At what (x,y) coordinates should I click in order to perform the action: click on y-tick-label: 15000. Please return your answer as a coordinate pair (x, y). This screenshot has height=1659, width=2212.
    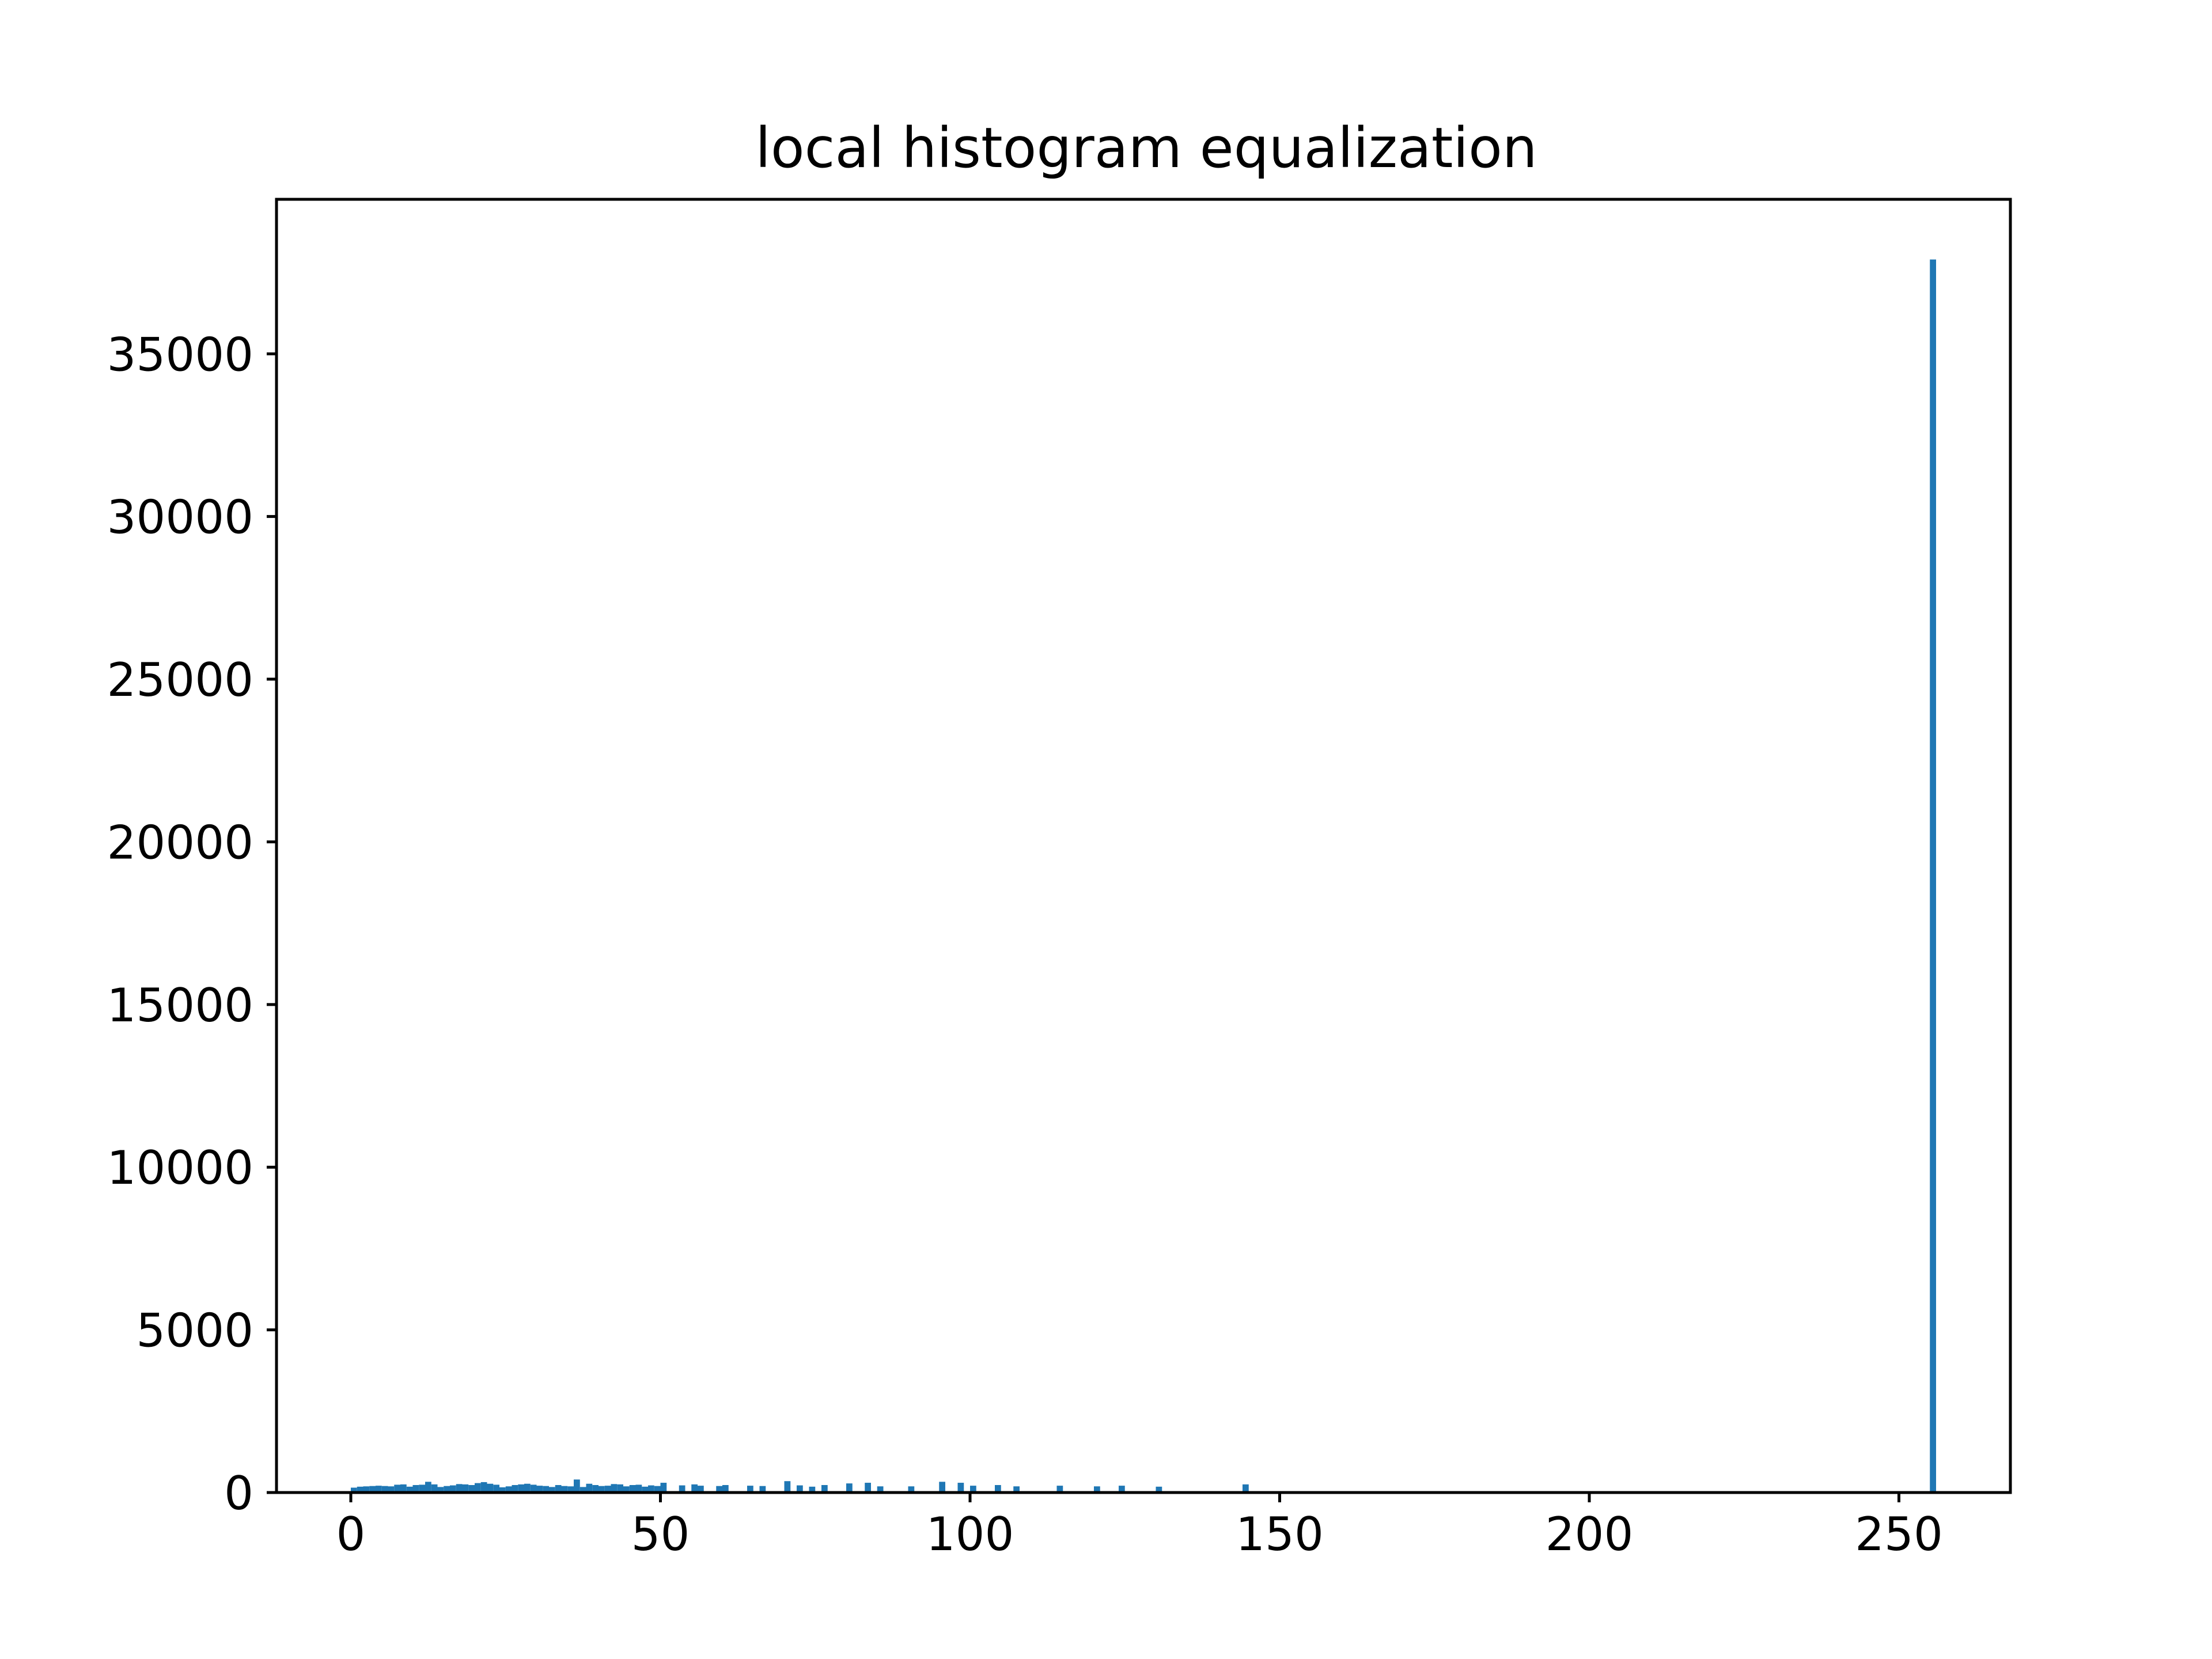
    Looking at the image, I should click on (180, 1005).